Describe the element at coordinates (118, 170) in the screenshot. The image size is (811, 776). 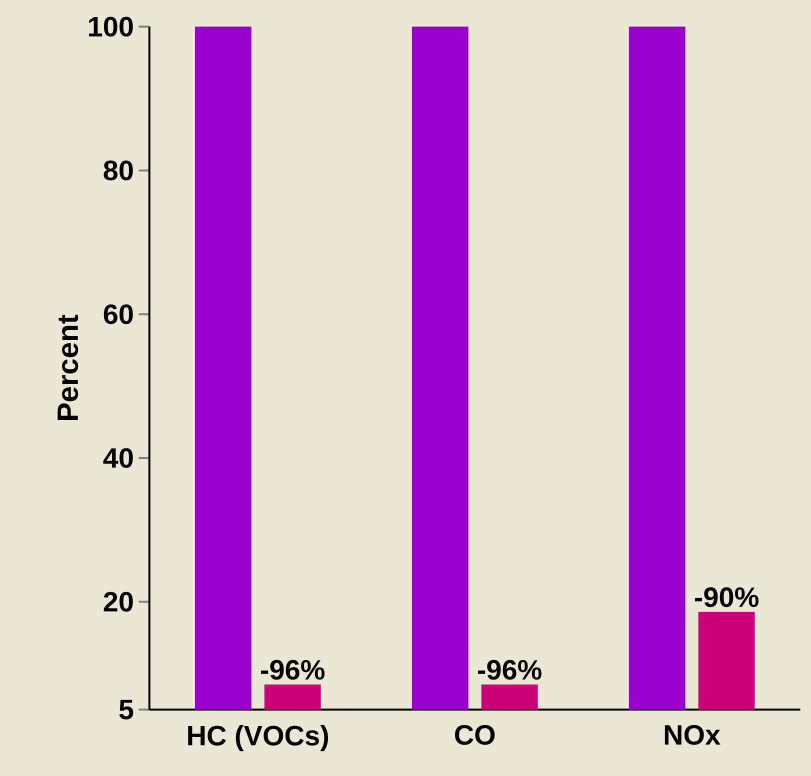
I see `y-tick-label: 80` at that location.